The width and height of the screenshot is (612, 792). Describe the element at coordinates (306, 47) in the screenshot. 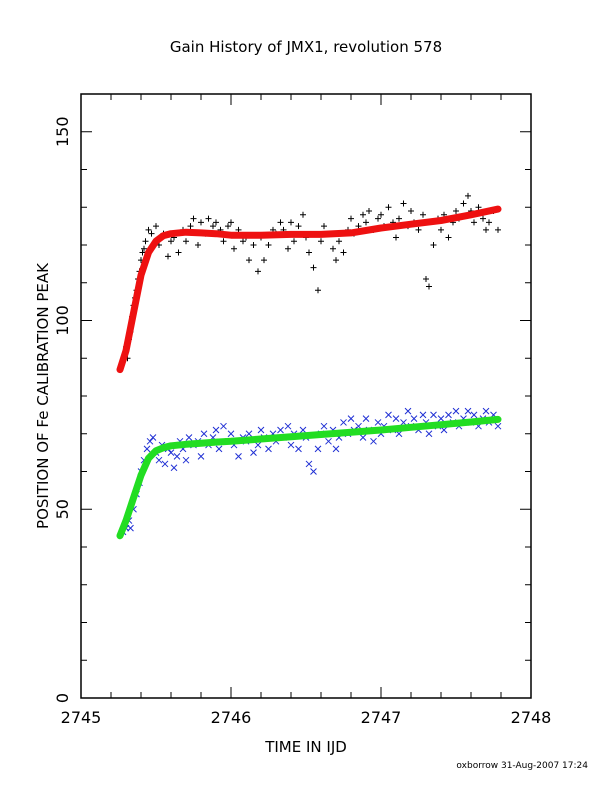

I see `chart-title: Gain History of JMX1, revolution 578` at that location.